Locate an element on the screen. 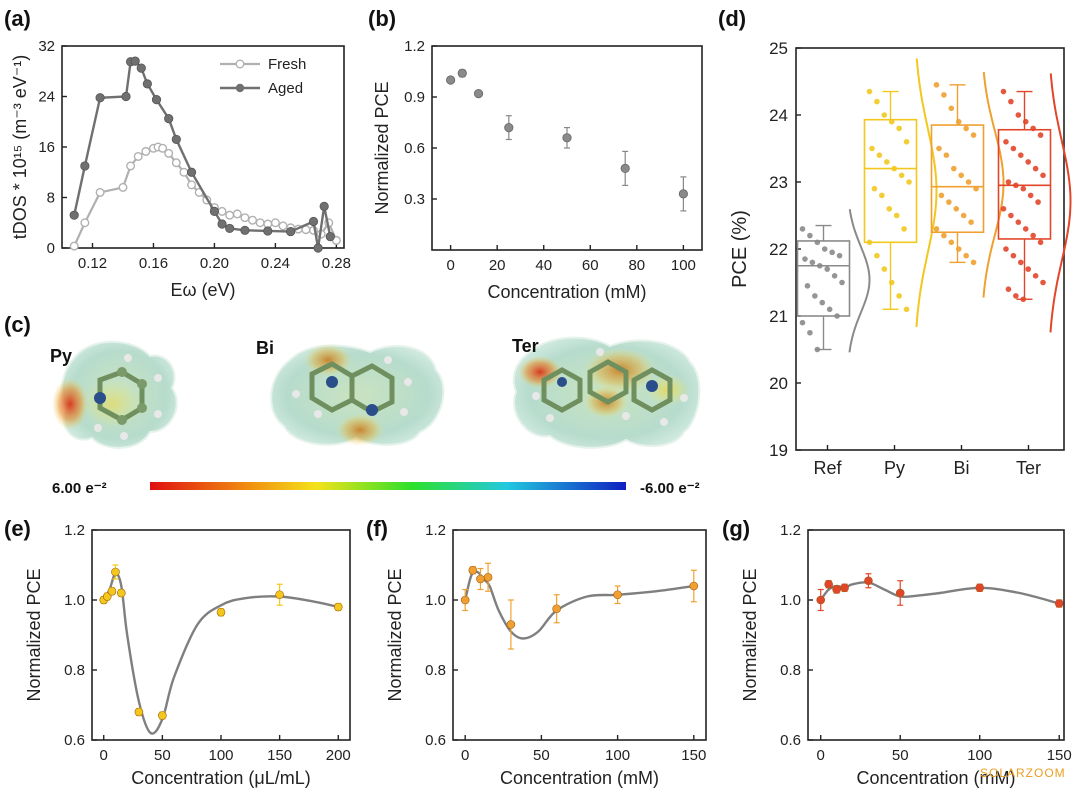 This screenshot has width=1080, height=810. y-tick-label: 23 is located at coordinates (778, 182).